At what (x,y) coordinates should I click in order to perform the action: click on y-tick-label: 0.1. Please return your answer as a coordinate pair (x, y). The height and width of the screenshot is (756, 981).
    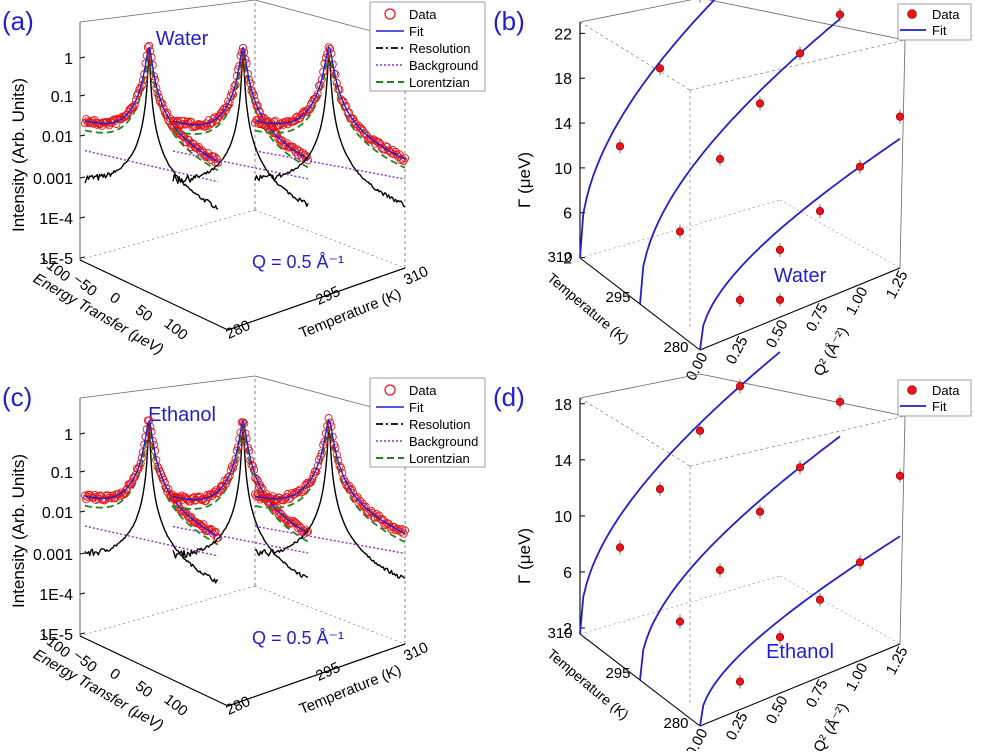
    Looking at the image, I should click on (62, 97).